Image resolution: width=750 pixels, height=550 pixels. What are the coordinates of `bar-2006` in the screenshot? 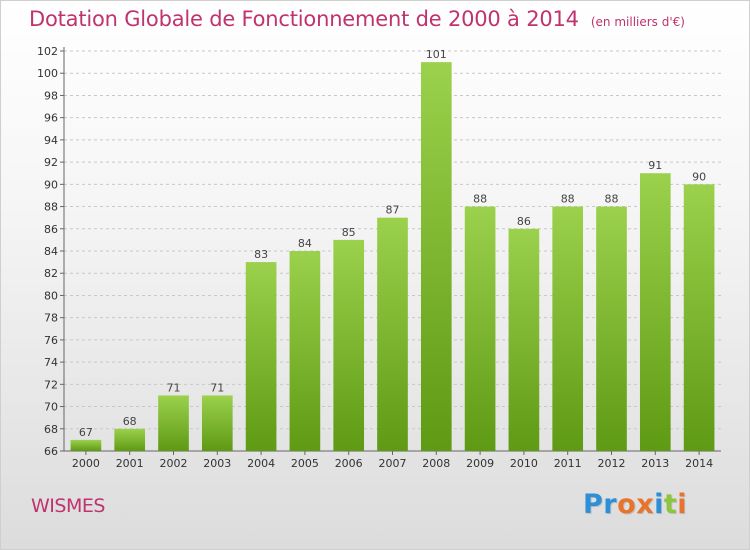 It's located at (349, 345).